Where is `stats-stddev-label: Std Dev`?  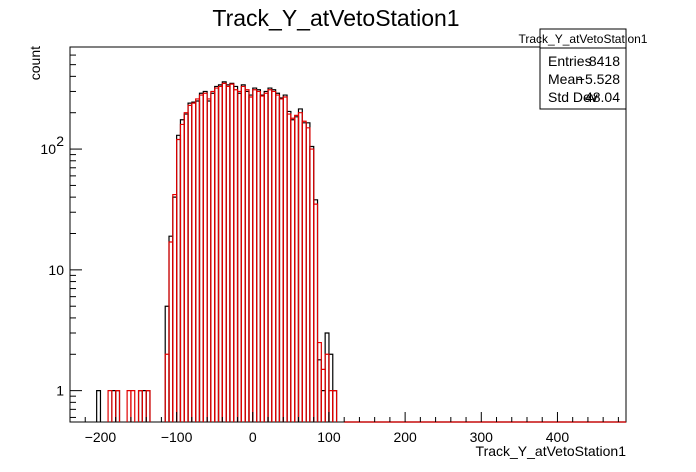
stats-stddev-label: Std Dev is located at coordinates (573, 97).